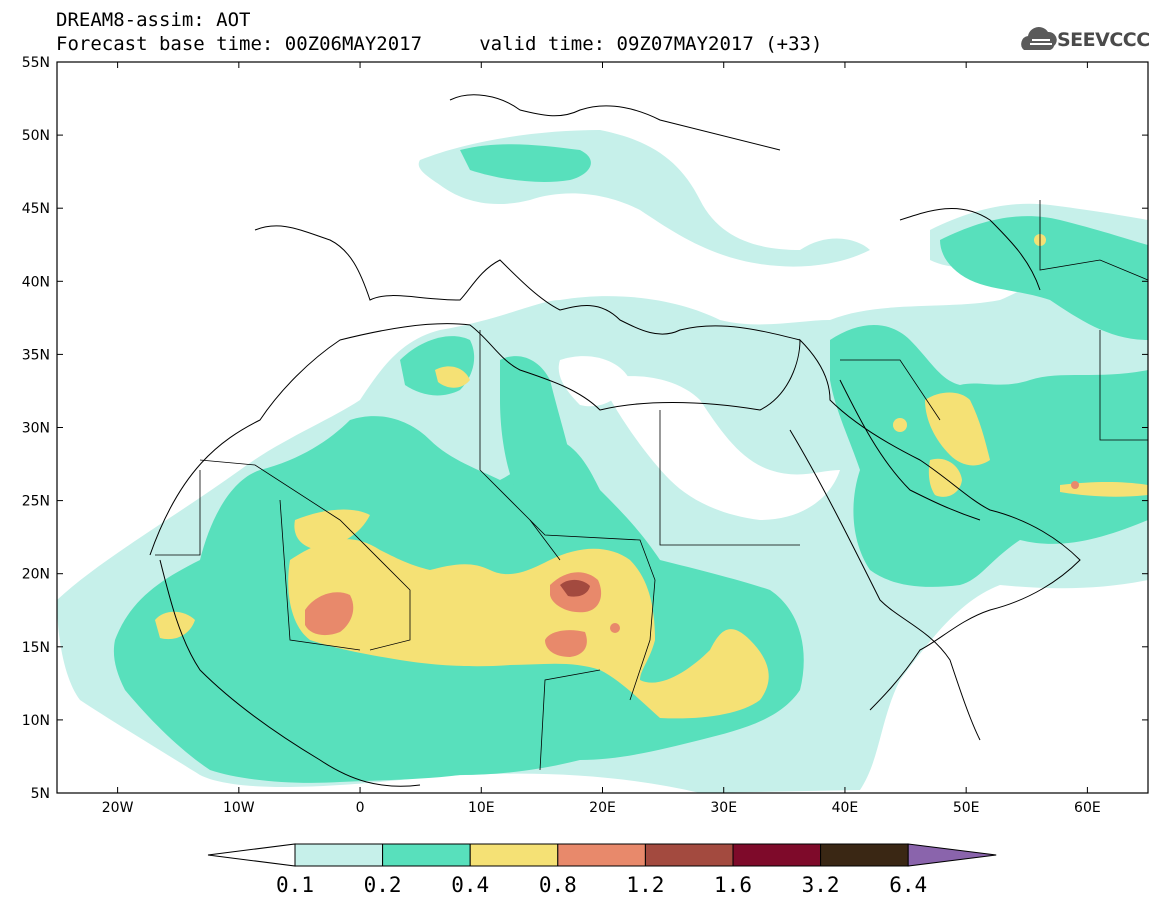  Describe the element at coordinates (820, 885) in the screenshot. I see `colorbar-label: 3.2` at that location.